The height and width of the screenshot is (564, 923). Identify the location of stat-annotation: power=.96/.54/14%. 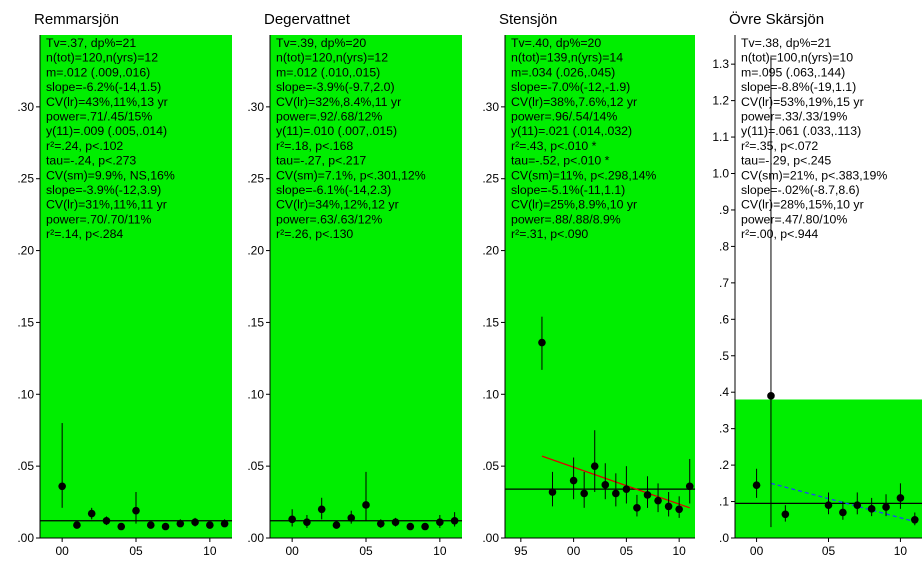
(564, 117).